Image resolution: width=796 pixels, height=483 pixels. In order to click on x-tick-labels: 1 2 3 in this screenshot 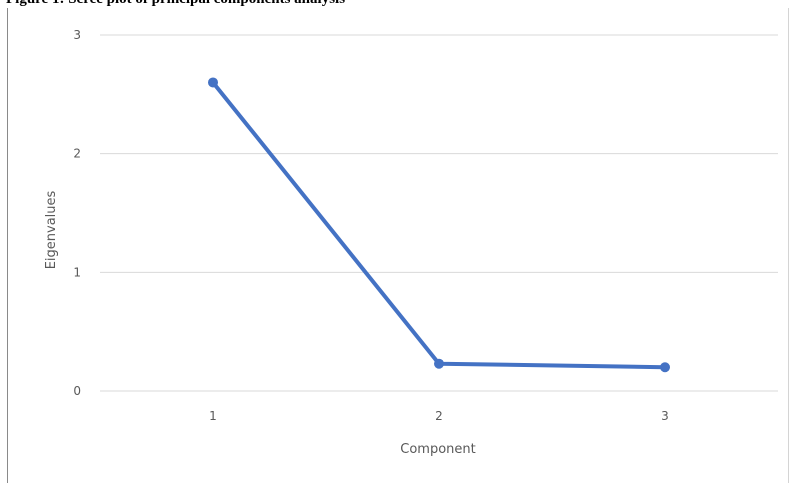, I will do `click(439, 416)`.